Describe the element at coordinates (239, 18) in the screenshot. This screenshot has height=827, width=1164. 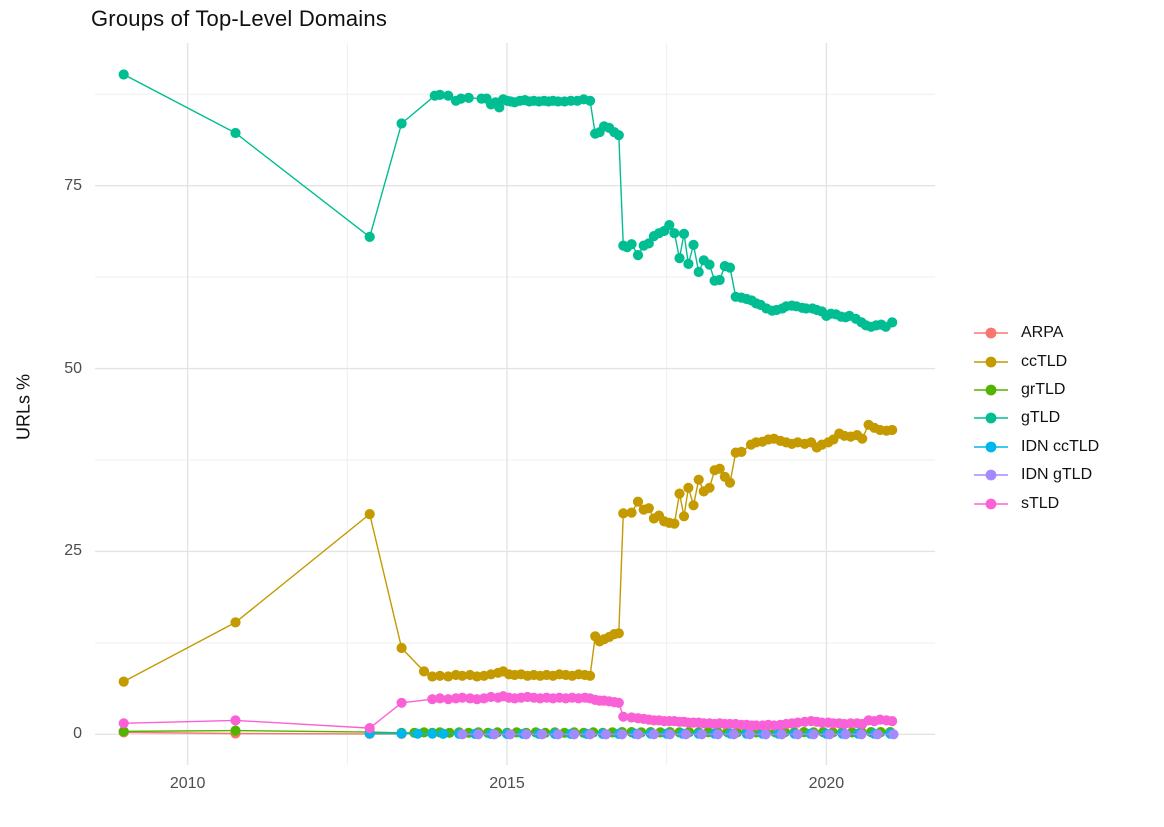
I see `chart-title: Groups of Top-Level Domains` at that location.